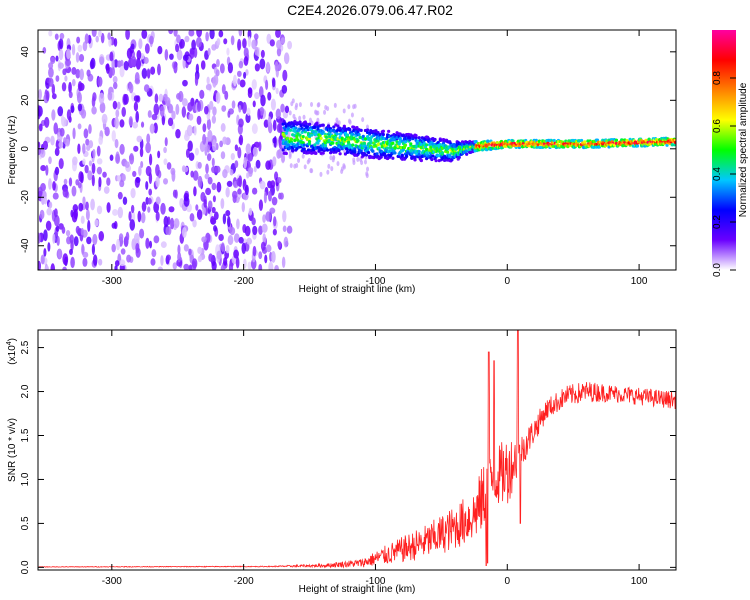  I want to click on x-tick-label: 100, so click(639, 581).